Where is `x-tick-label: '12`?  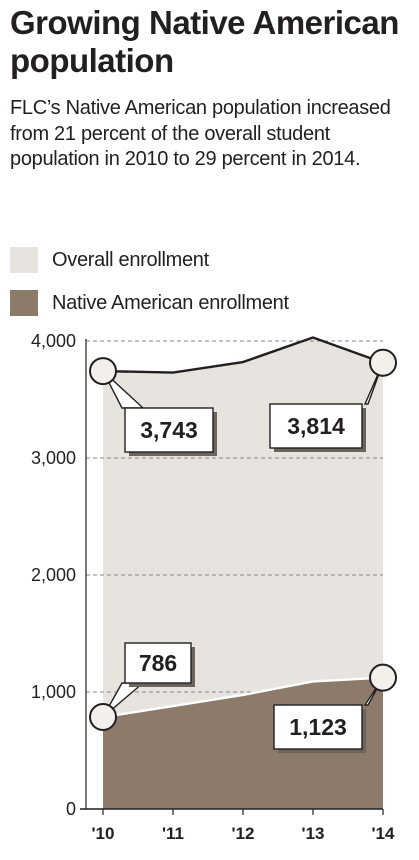 x-tick-label: '12 is located at coordinates (243, 833).